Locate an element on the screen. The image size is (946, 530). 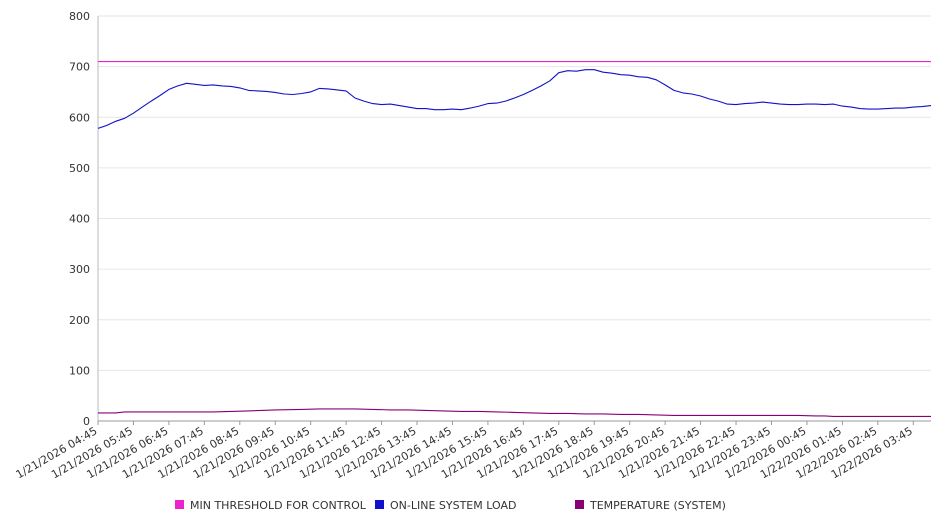
y-tick-label: 800 is located at coordinates (79, 16).